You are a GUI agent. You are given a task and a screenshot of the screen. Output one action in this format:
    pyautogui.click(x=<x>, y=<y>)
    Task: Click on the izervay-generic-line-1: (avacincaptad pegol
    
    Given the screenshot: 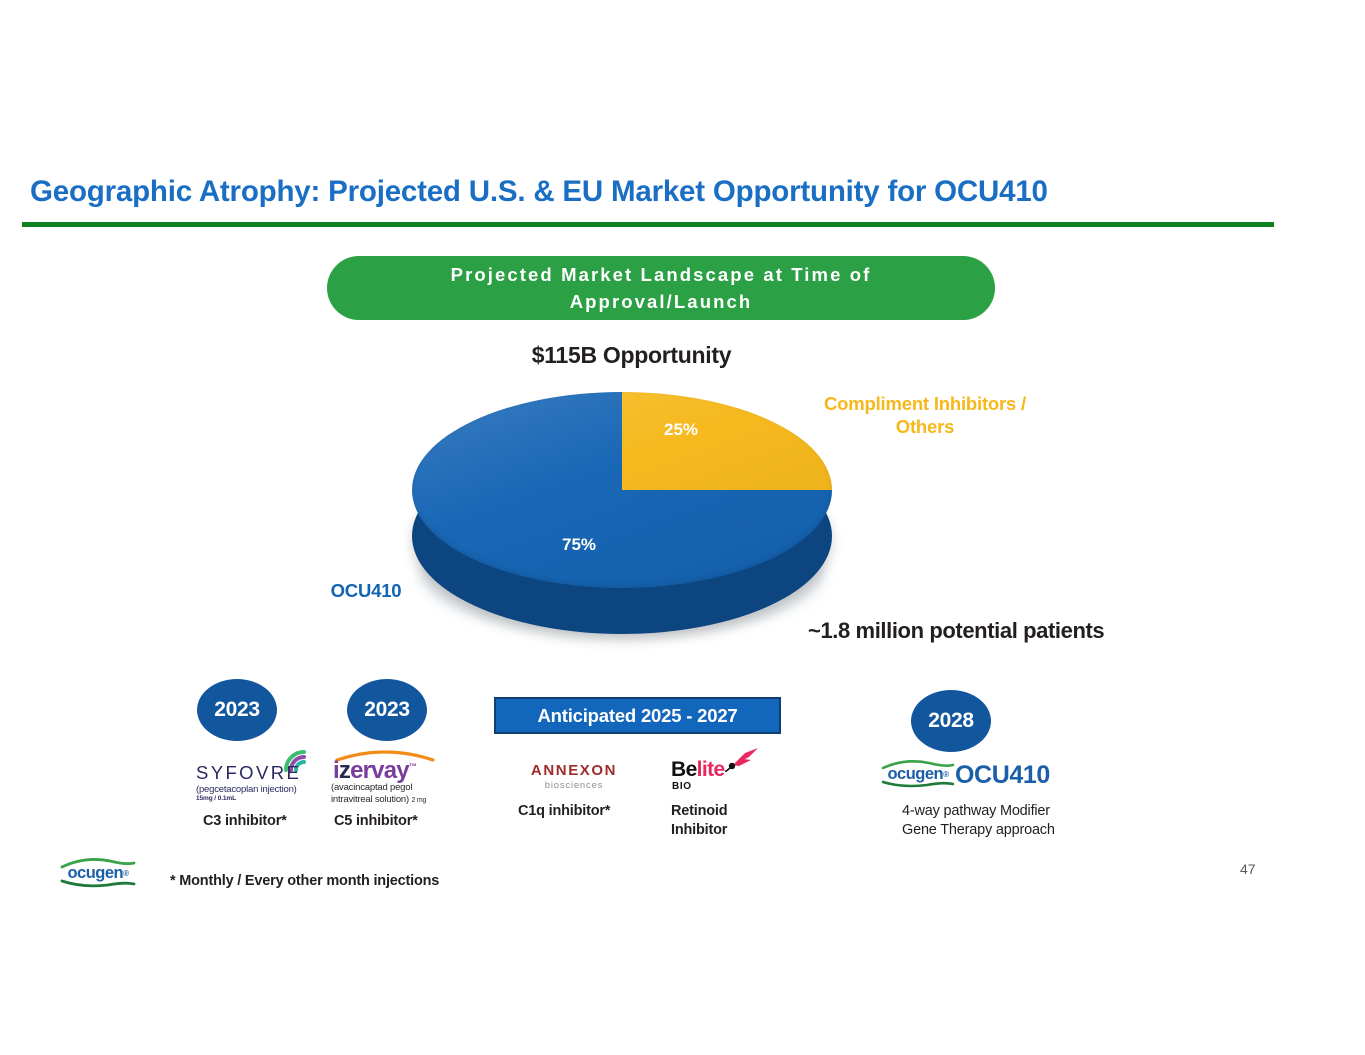 What is the action you would take?
    pyautogui.click(x=372, y=787)
    